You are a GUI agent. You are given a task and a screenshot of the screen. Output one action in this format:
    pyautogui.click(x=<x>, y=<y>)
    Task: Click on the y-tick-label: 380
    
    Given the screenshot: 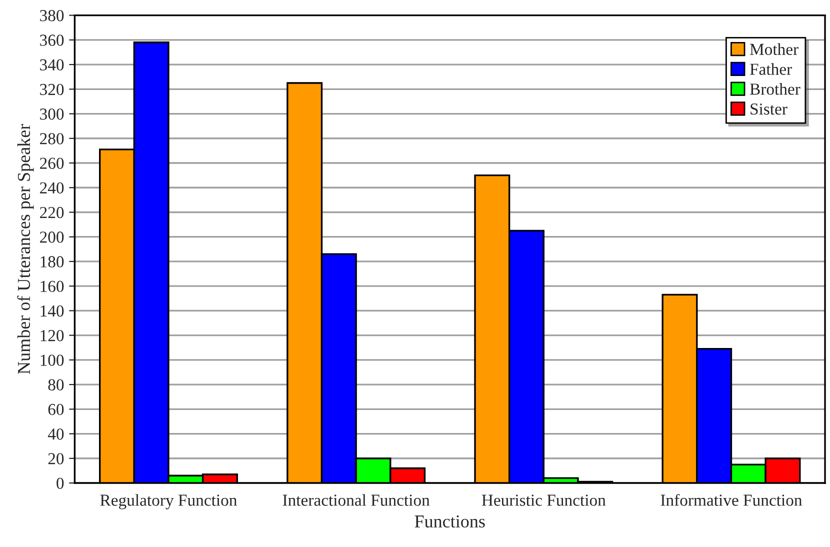 What is the action you would take?
    pyautogui.click(x=52, y=16)
    